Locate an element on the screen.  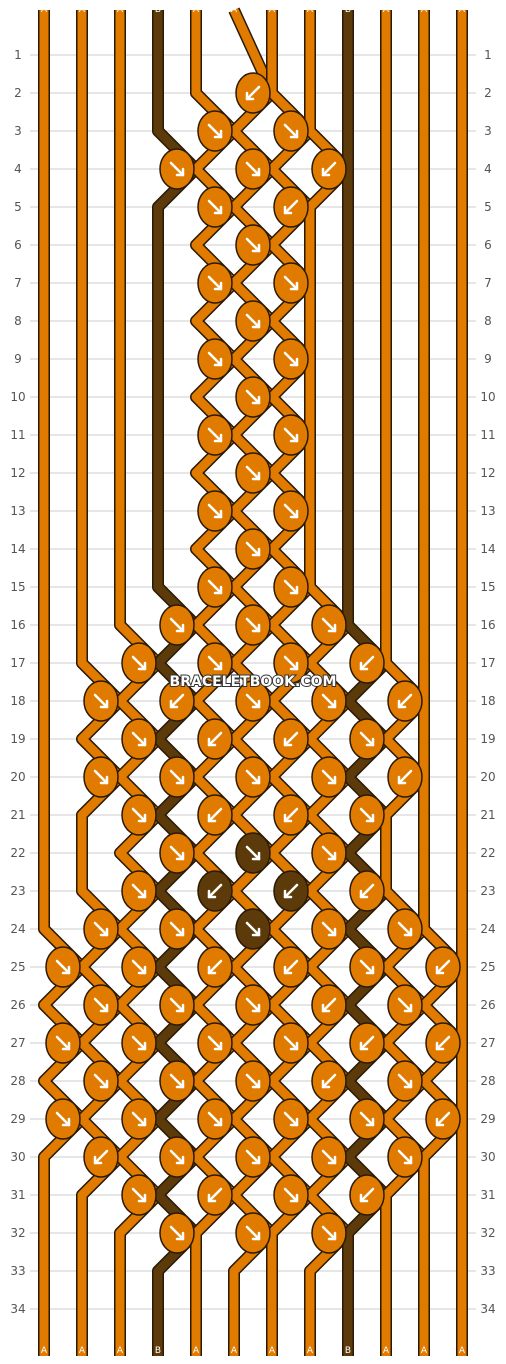
row-label-right: 25 is located at coordinates (487, 967).